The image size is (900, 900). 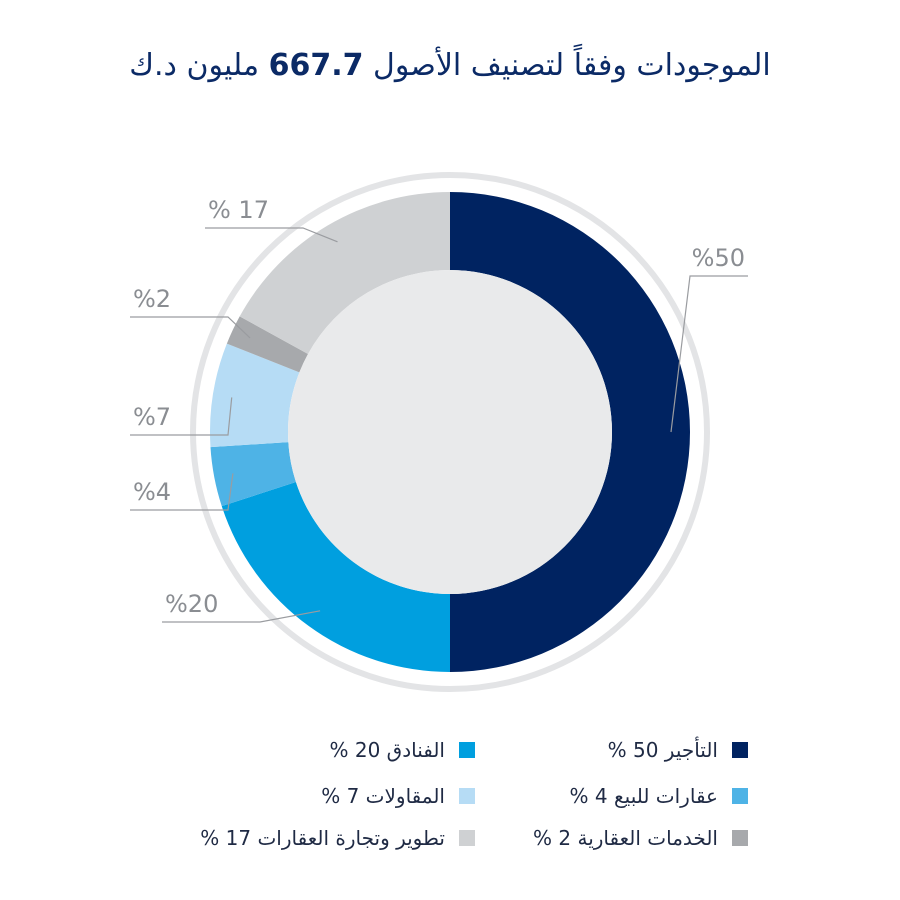 What do you see at coordinates (190, 327) in the screenshot?
I see `leader-line-services` at bounding box center [190, 327].